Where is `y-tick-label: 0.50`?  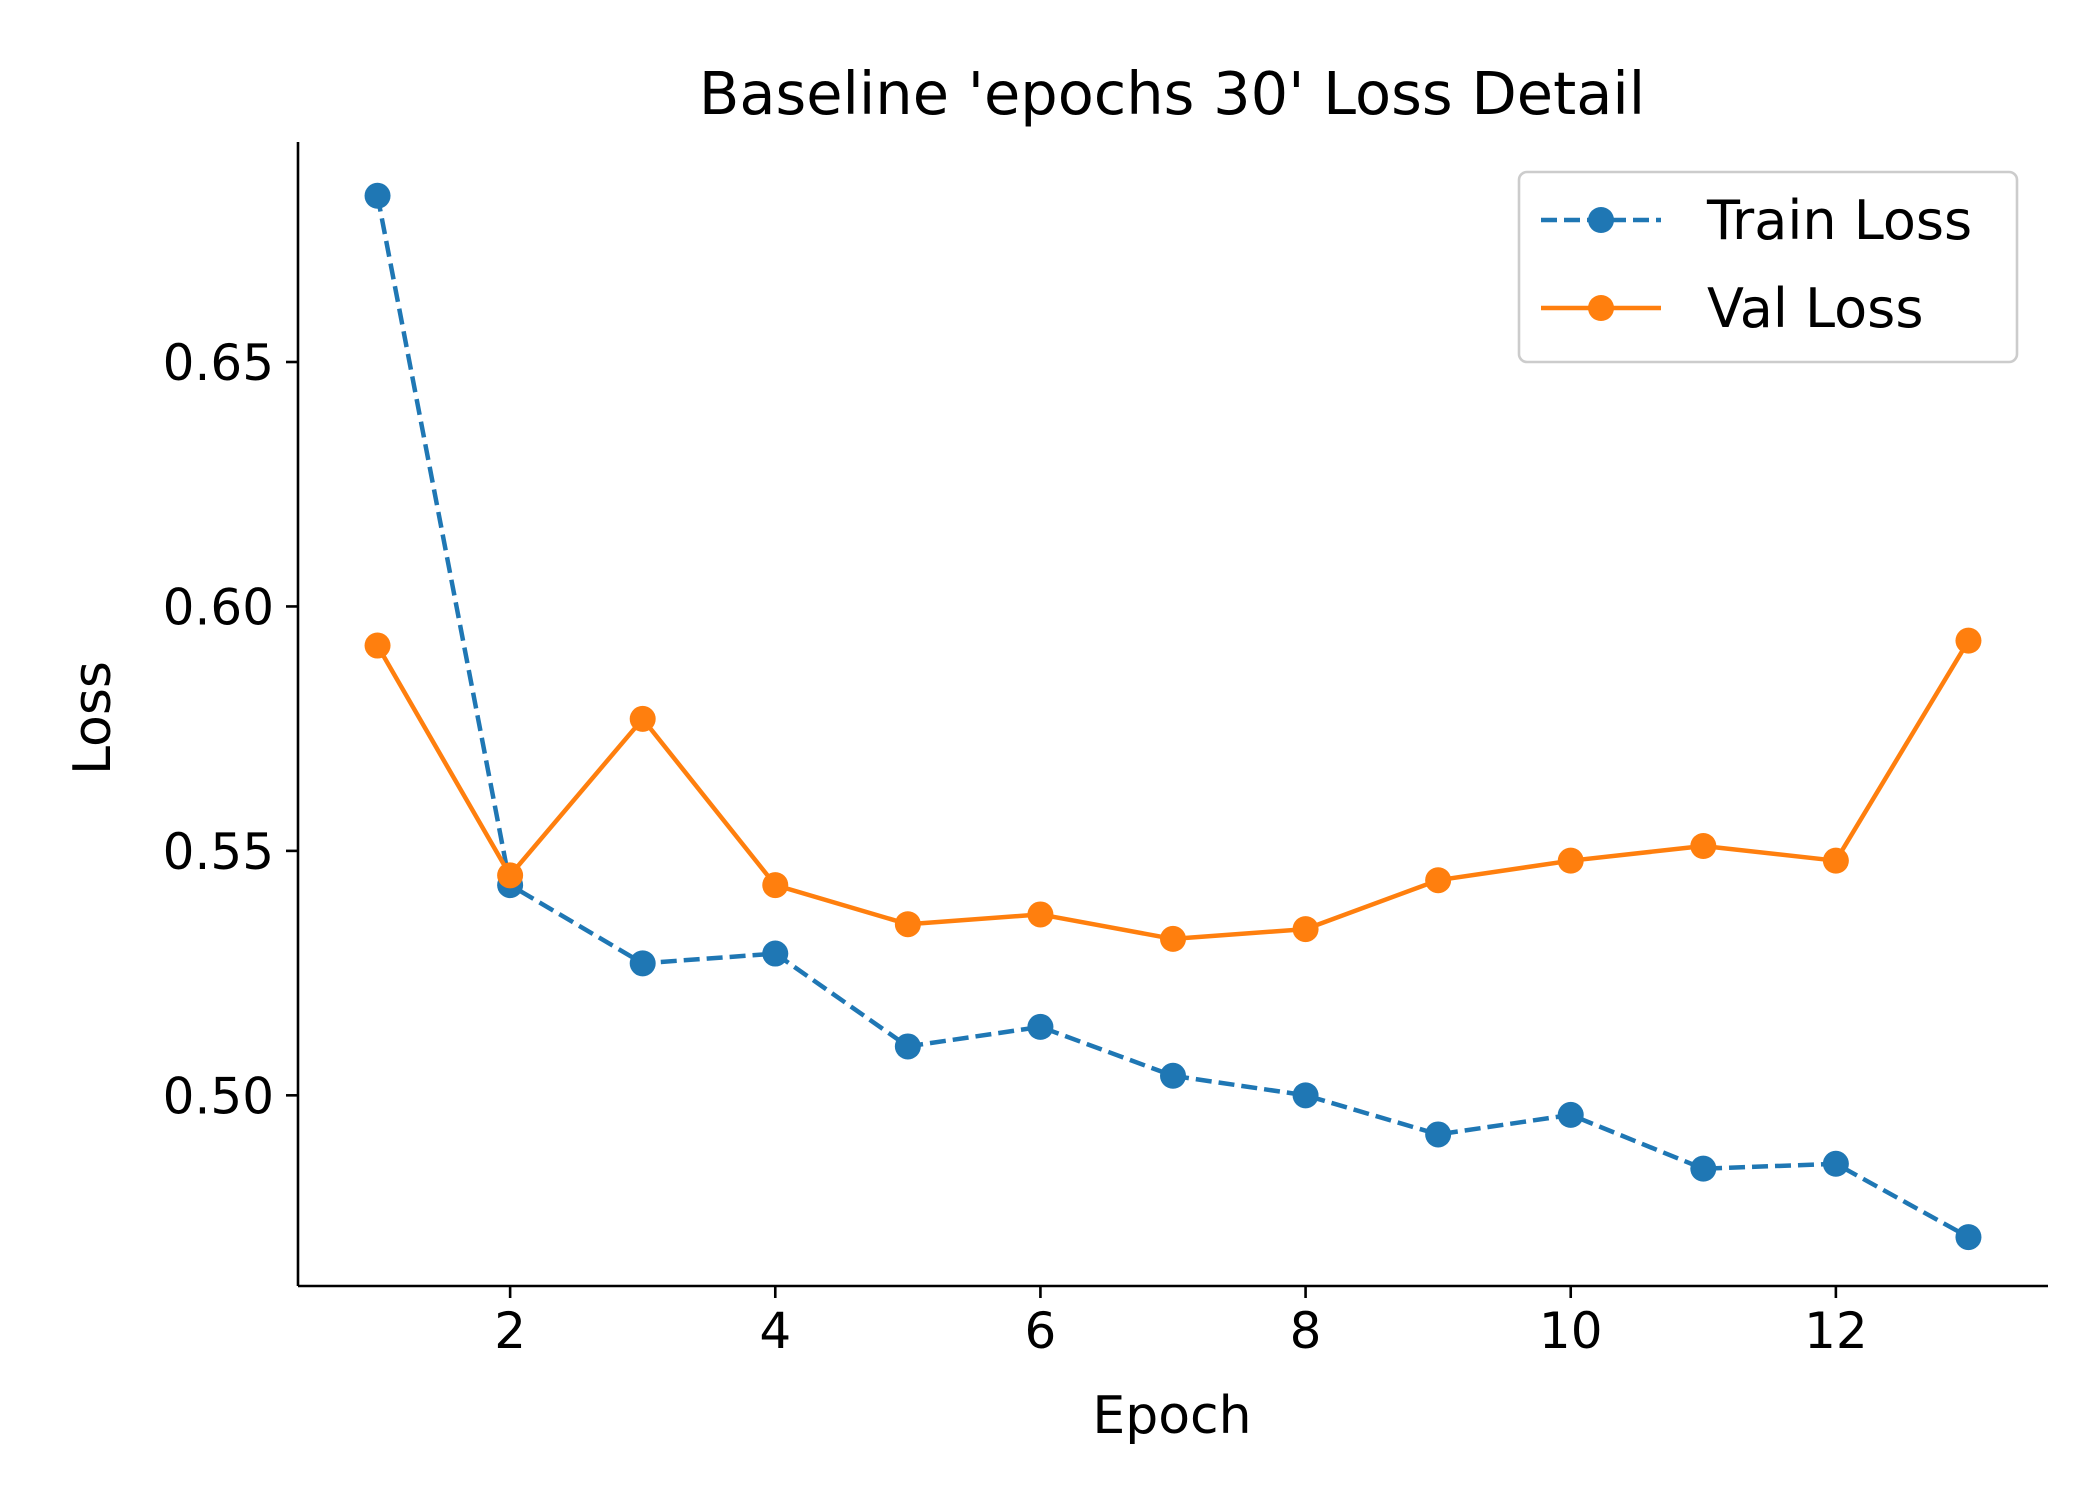 y-tick-label: 0.50 is located at coordinates (218, 1096).